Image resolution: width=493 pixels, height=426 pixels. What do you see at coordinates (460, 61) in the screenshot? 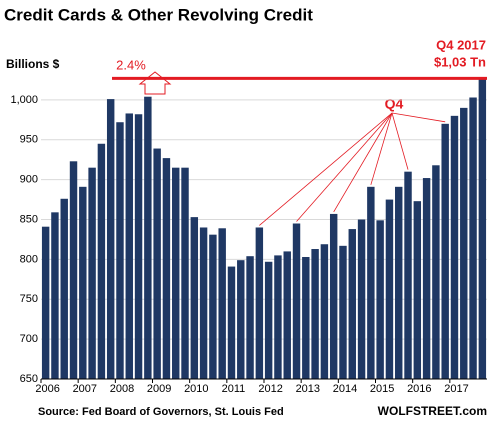
I see `latest-value: $1,03 Tn` at bounding box center [460, 61].